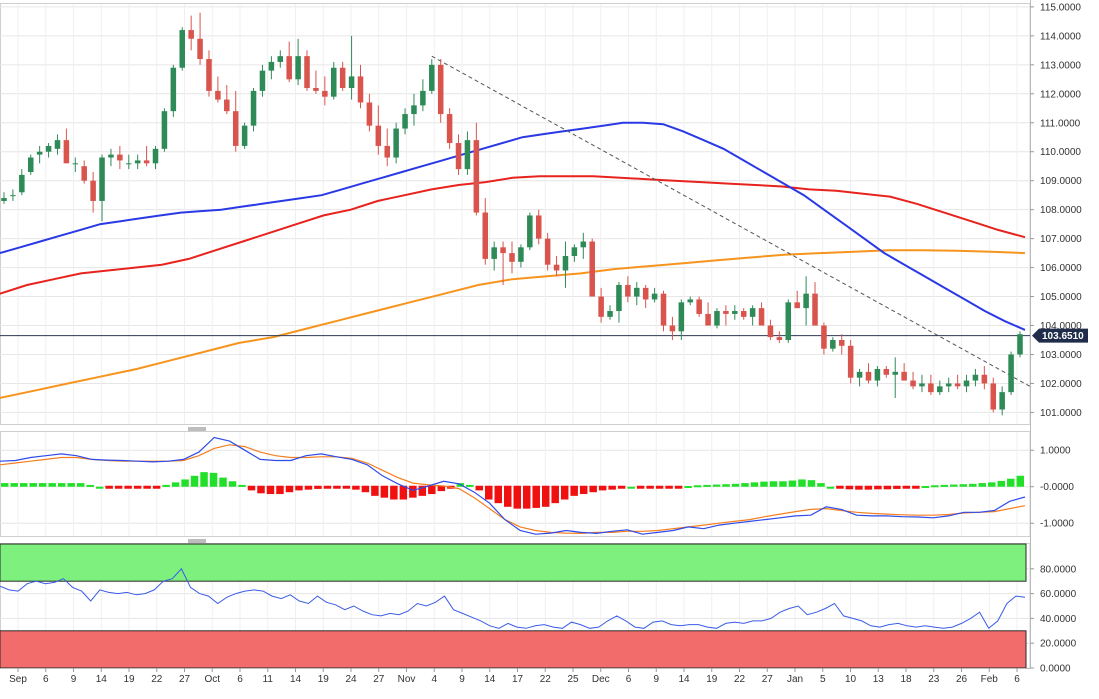 The image size is (1099, 699). Describe the element at coordinates (1060, 94) in the screenshot. I see `price-tick-label: 112.0000` at that location.